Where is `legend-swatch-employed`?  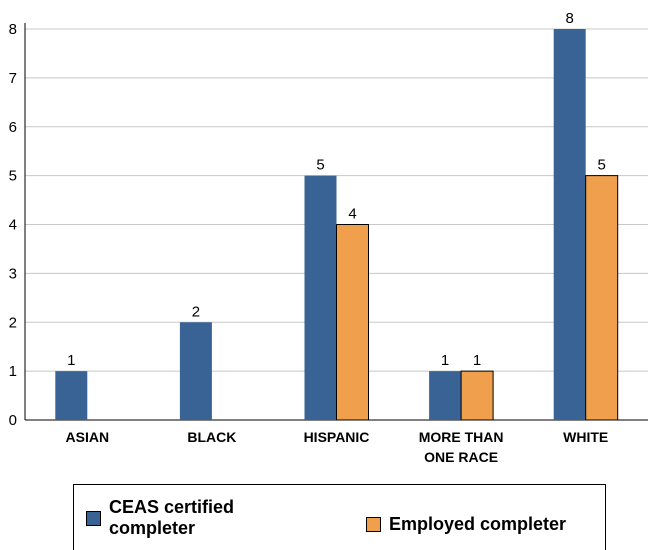 legend-swatch-employed is located at coordinates (373, 524).